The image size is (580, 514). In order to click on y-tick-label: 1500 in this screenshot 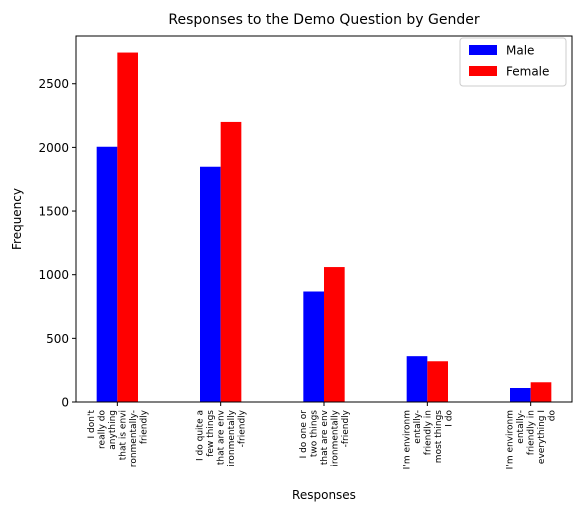, I will do `click(53, 212)`.